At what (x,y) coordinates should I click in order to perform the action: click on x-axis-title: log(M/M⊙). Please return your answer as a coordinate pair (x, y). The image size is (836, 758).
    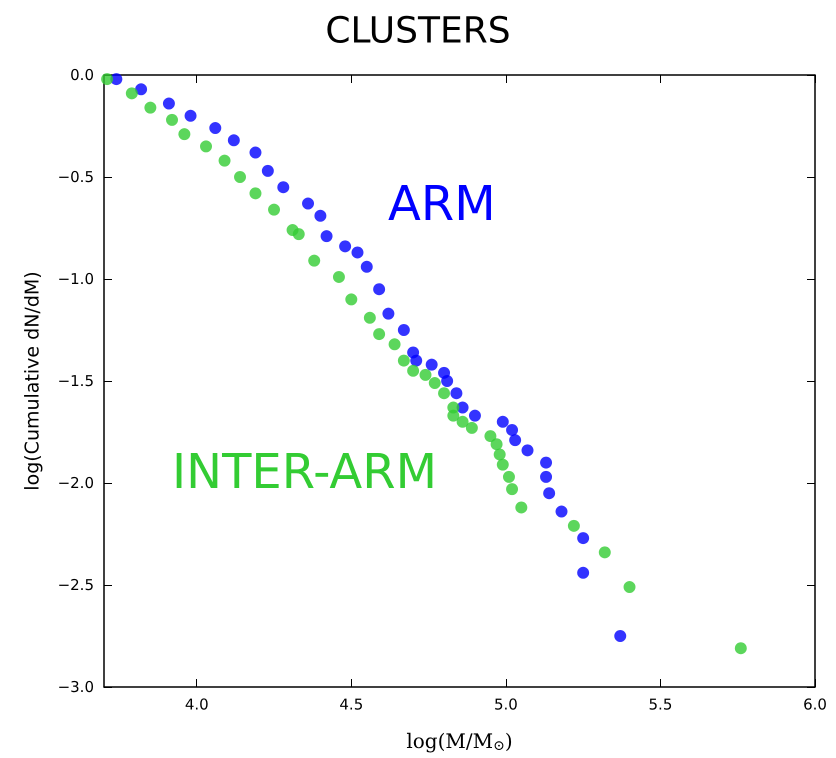
    Looking at the image, I should click on (459, 741).